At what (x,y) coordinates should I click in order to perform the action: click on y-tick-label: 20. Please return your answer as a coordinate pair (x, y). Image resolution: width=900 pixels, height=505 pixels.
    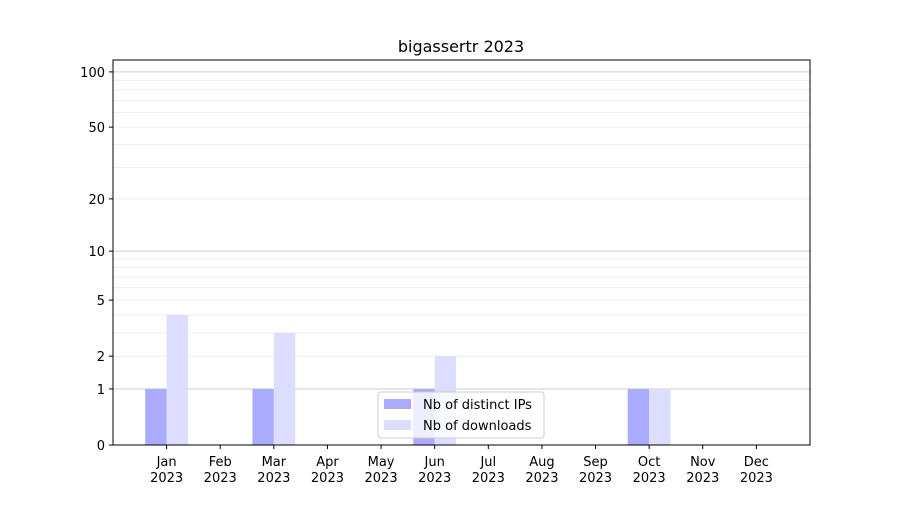
    Looking at the image, I should click on (96, 200).